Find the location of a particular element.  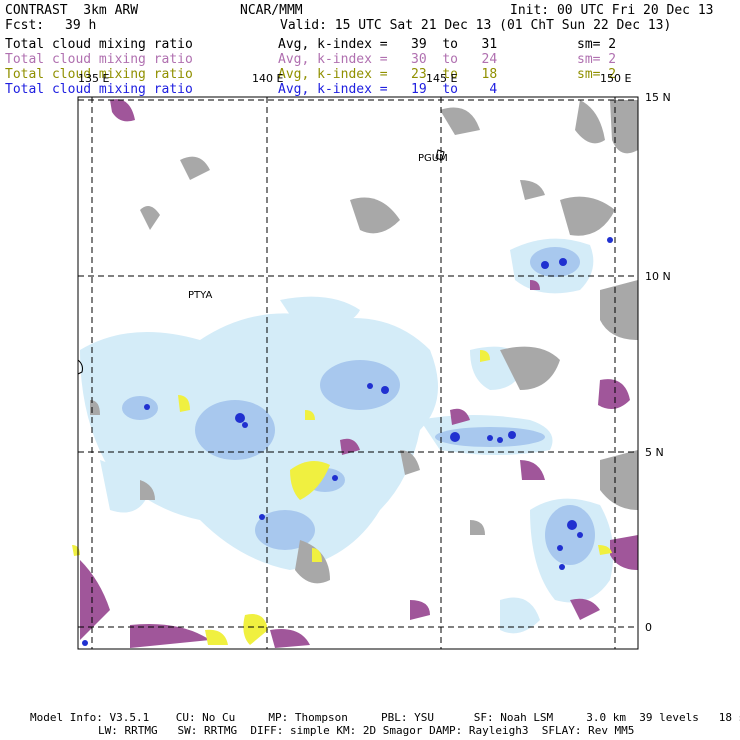

lon-label-135: 135 E is located at coordinates (93, 78).